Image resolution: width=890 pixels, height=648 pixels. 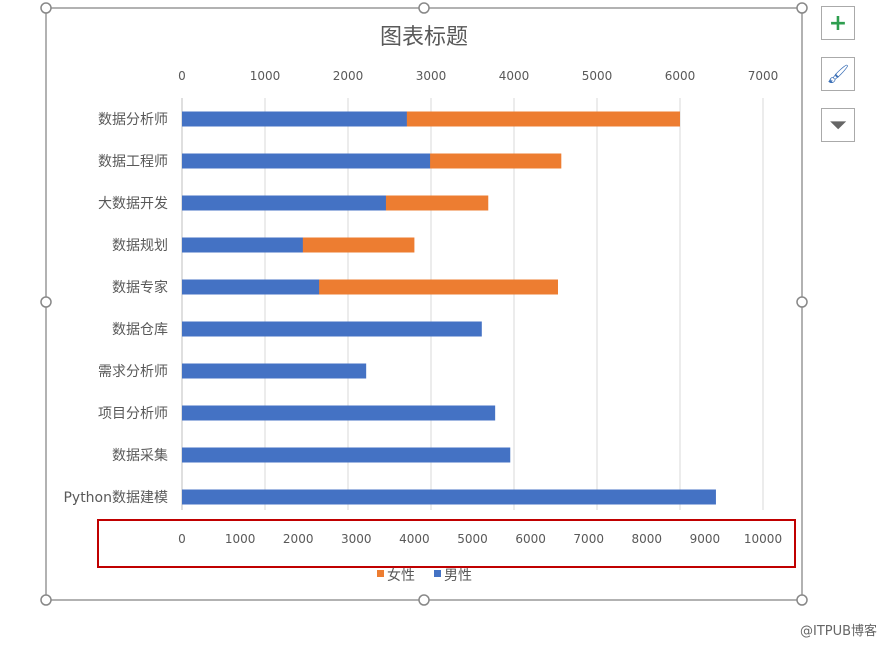 I want to click on bottom-axis-tick-label: 2000, so click(x=298, y=539).